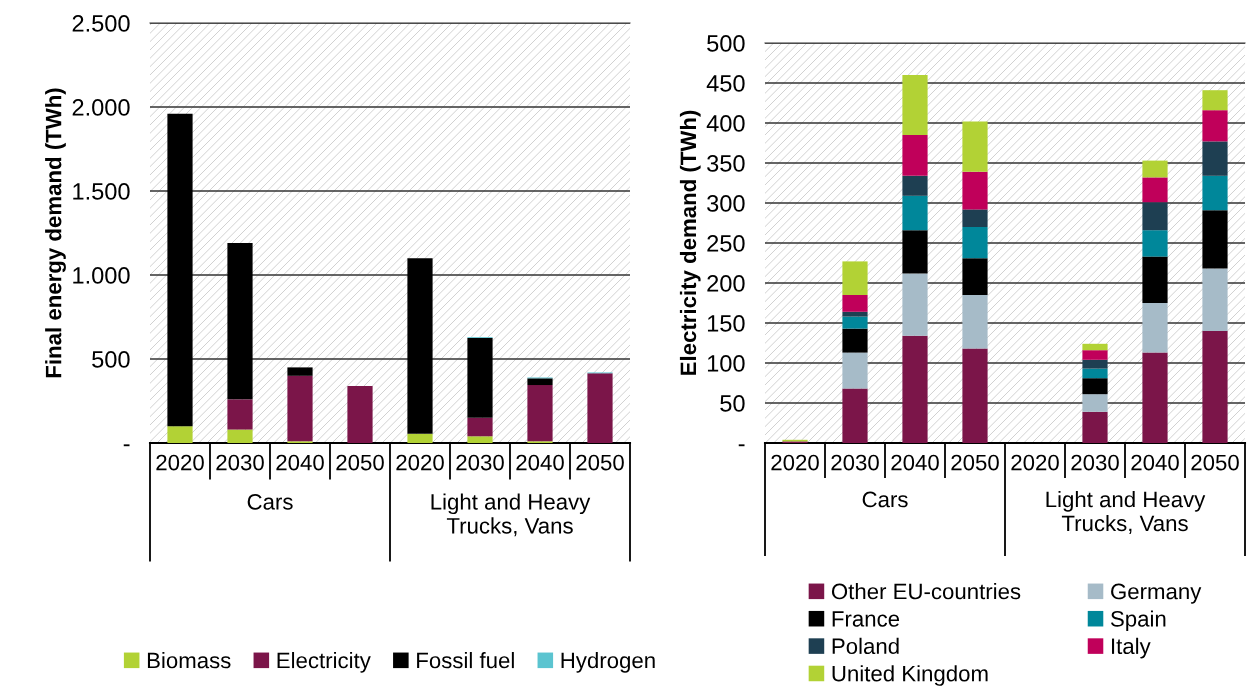  What do you see at coordinates (101, 23) in the screenshot?
I see `y-tick-label: 2.500` at bounding box center [101, 23].